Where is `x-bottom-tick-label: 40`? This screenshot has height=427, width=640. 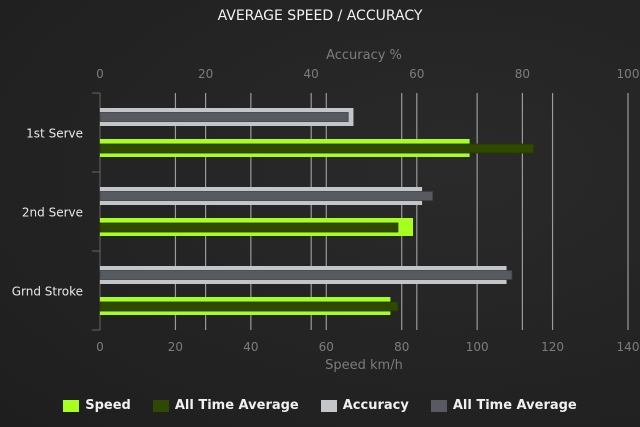 x-bottom-tick-label: 40 is located at coordinates (250, 347).